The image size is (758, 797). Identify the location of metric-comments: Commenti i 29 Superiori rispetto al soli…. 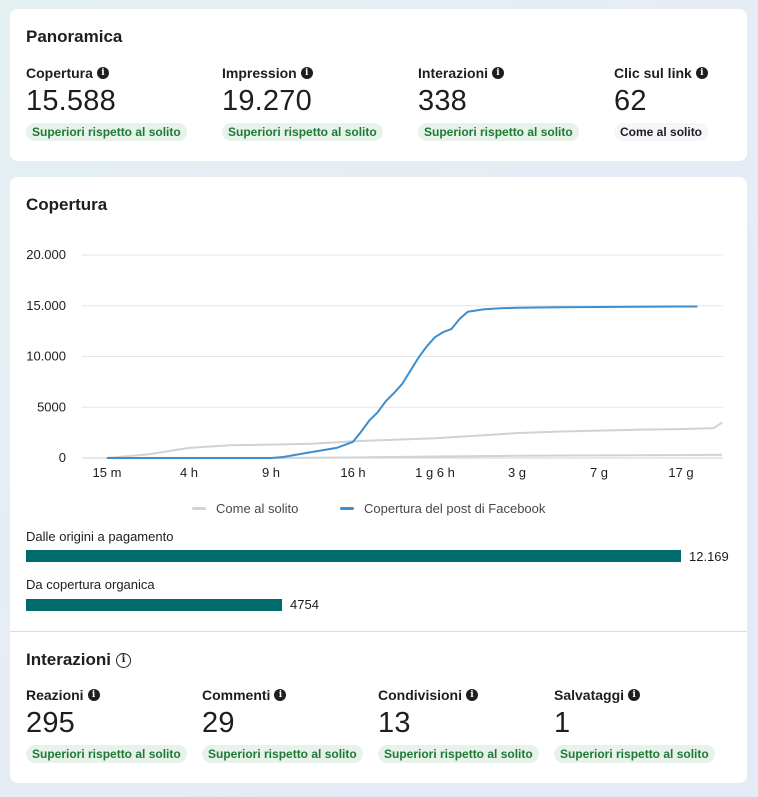
(282, 725).